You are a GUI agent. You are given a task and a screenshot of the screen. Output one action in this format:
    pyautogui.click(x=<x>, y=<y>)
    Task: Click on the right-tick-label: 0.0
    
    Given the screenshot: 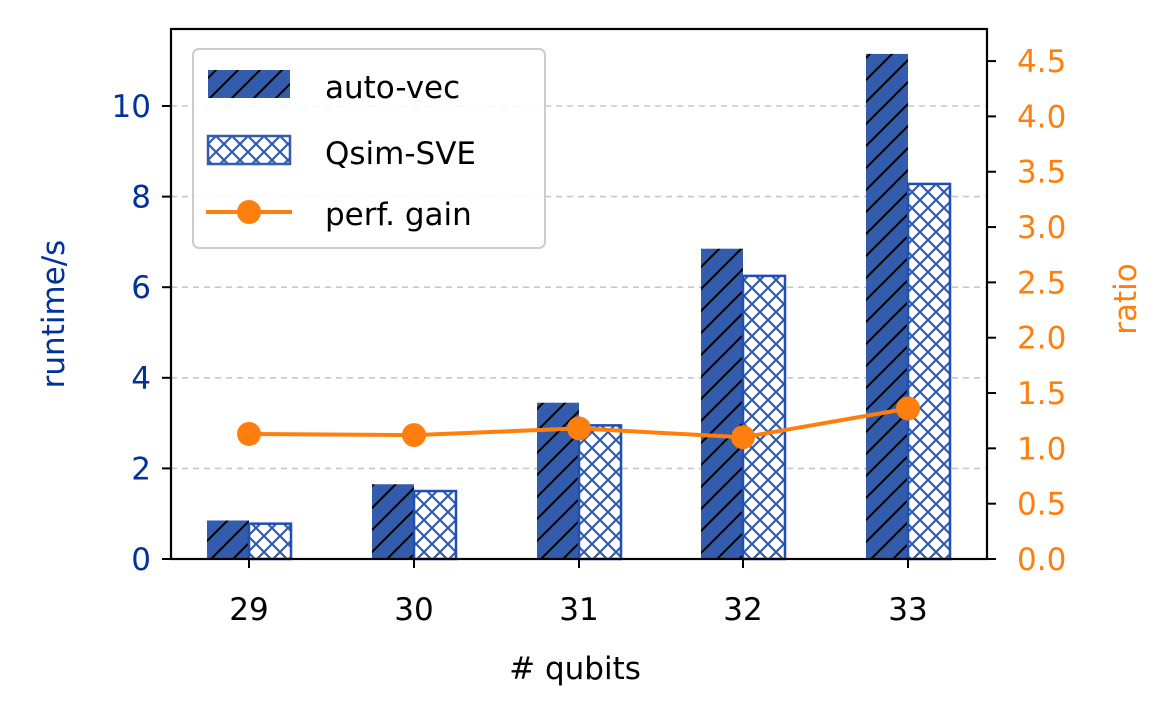 What is the action you would take?
    pyautogui.click(x=1041, y=560)
    